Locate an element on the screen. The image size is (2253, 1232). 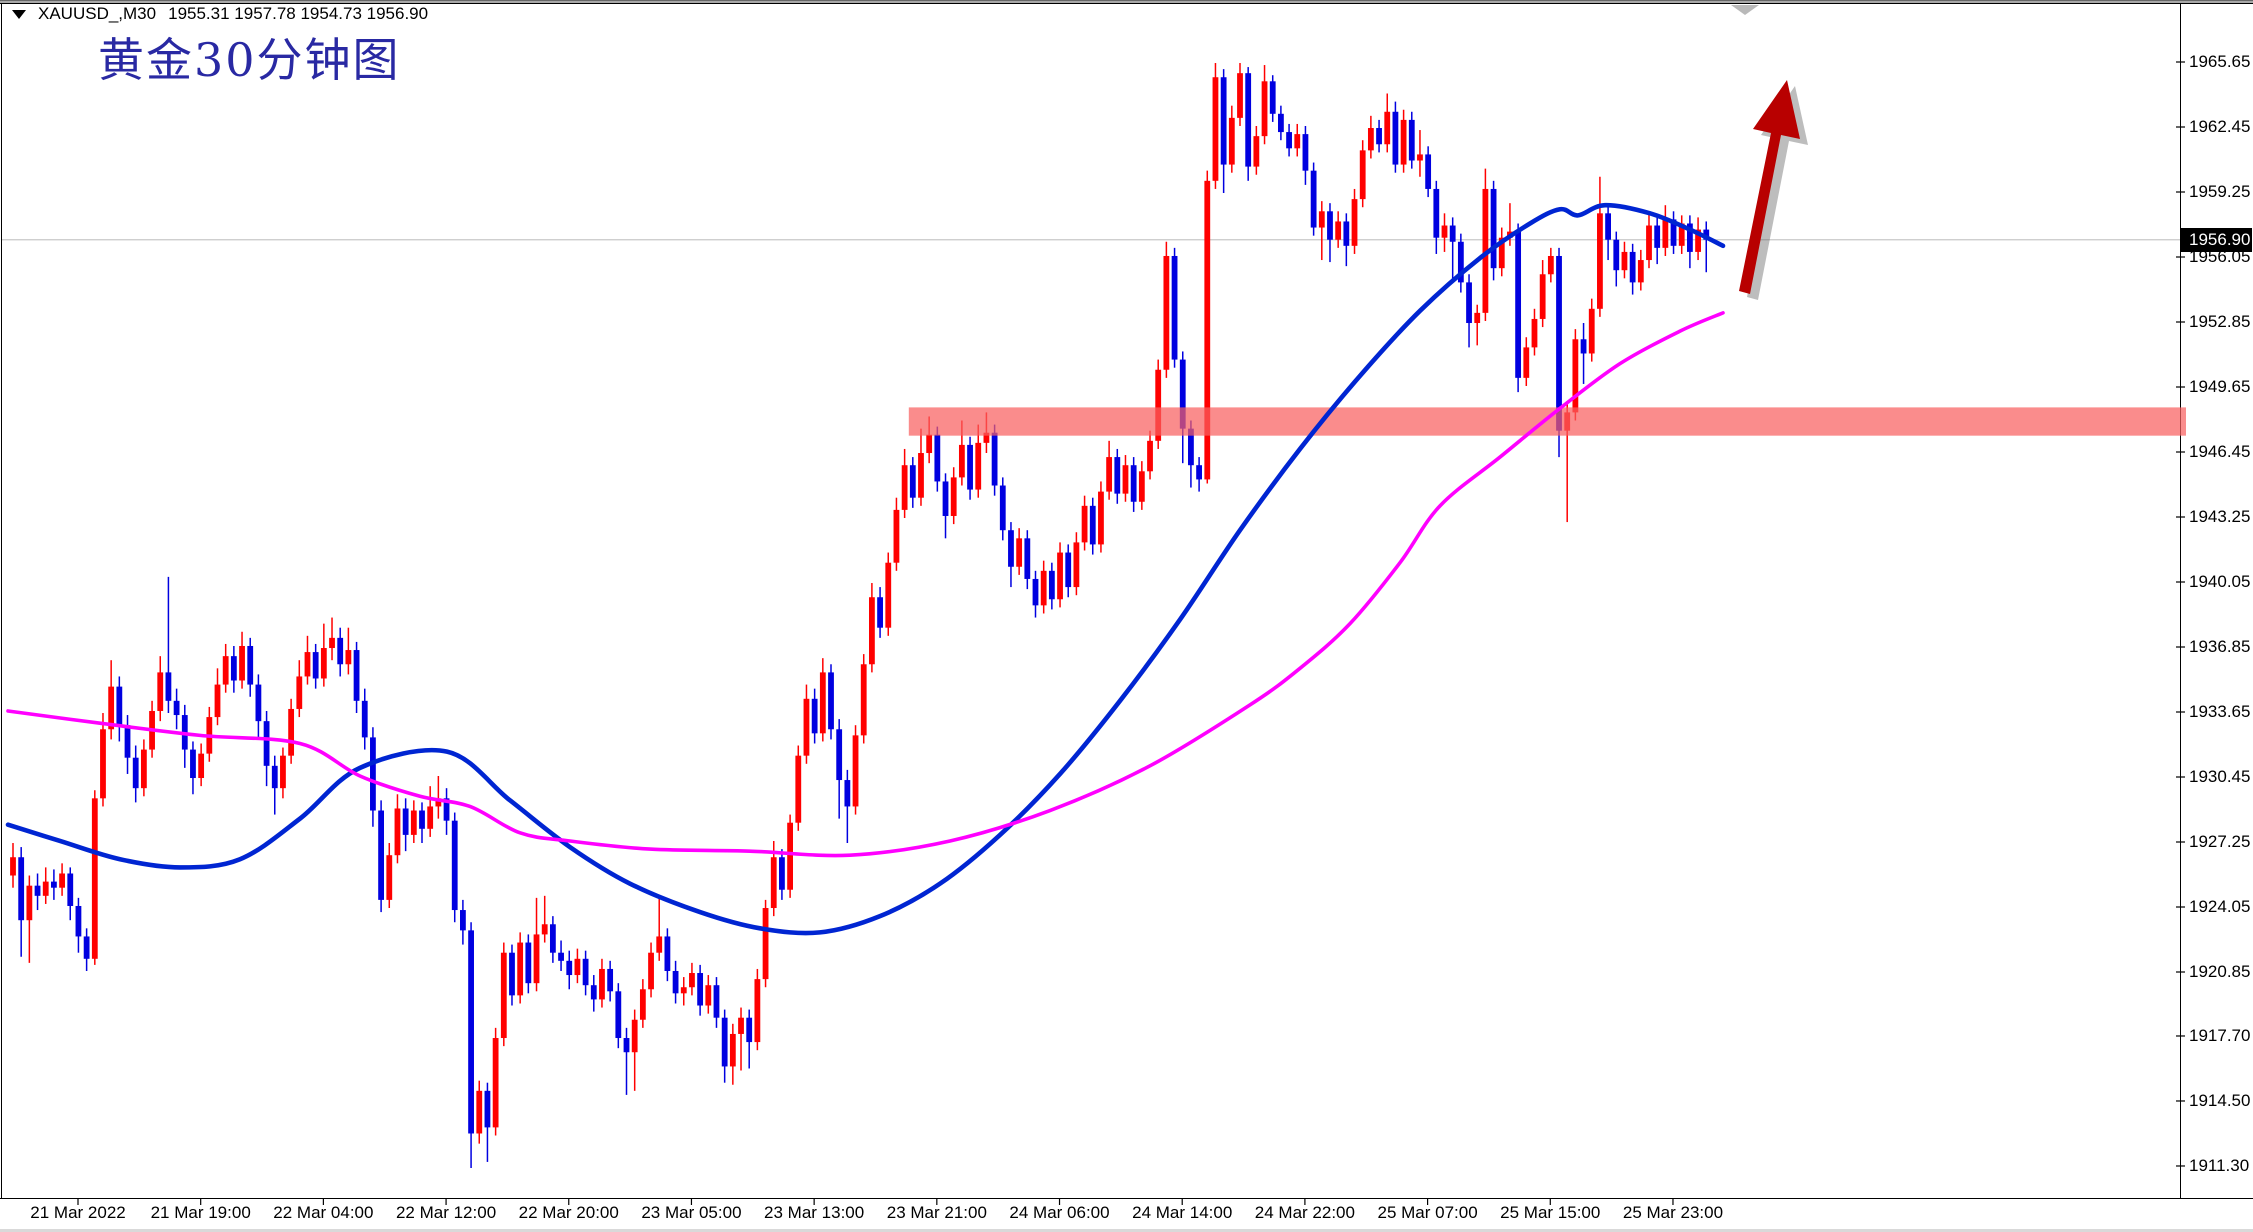
y-axis-label: 1962.45 is located at coordinates (2220, 126).